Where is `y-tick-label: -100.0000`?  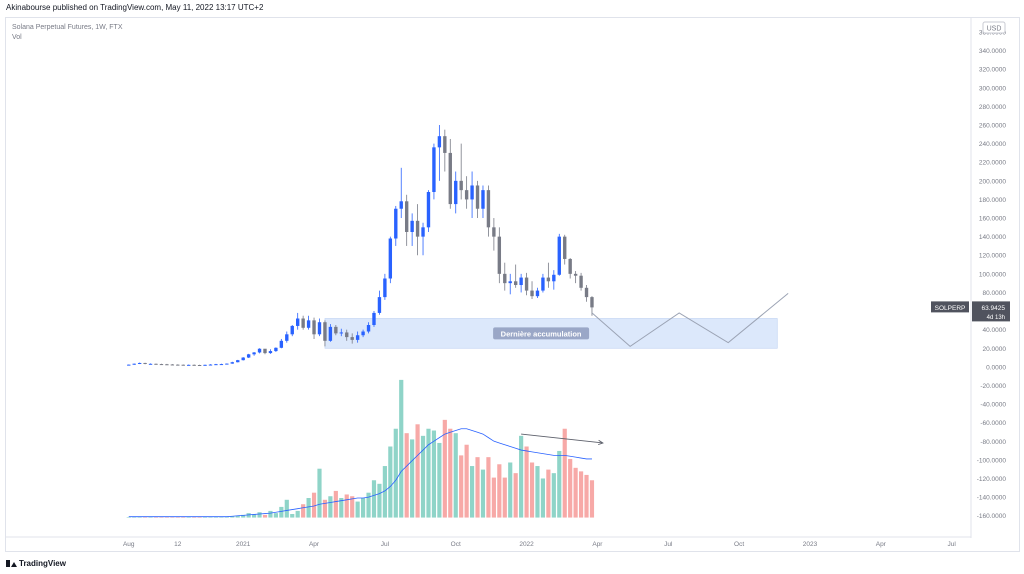 y-tick-label: -100.0000 is located at coordinates (992, 460).